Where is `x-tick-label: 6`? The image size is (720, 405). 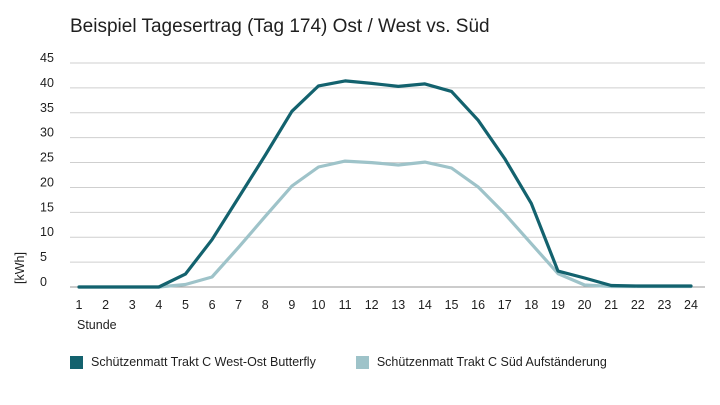
x-tick-label: 6 is located at coordinates (212, 305).